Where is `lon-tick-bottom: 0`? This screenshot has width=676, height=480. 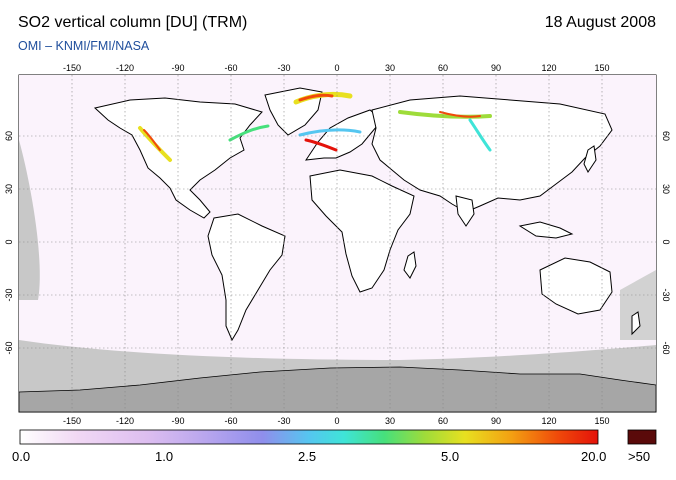
lon-tick-bottom: 0 is located at coordinates (336, 421).